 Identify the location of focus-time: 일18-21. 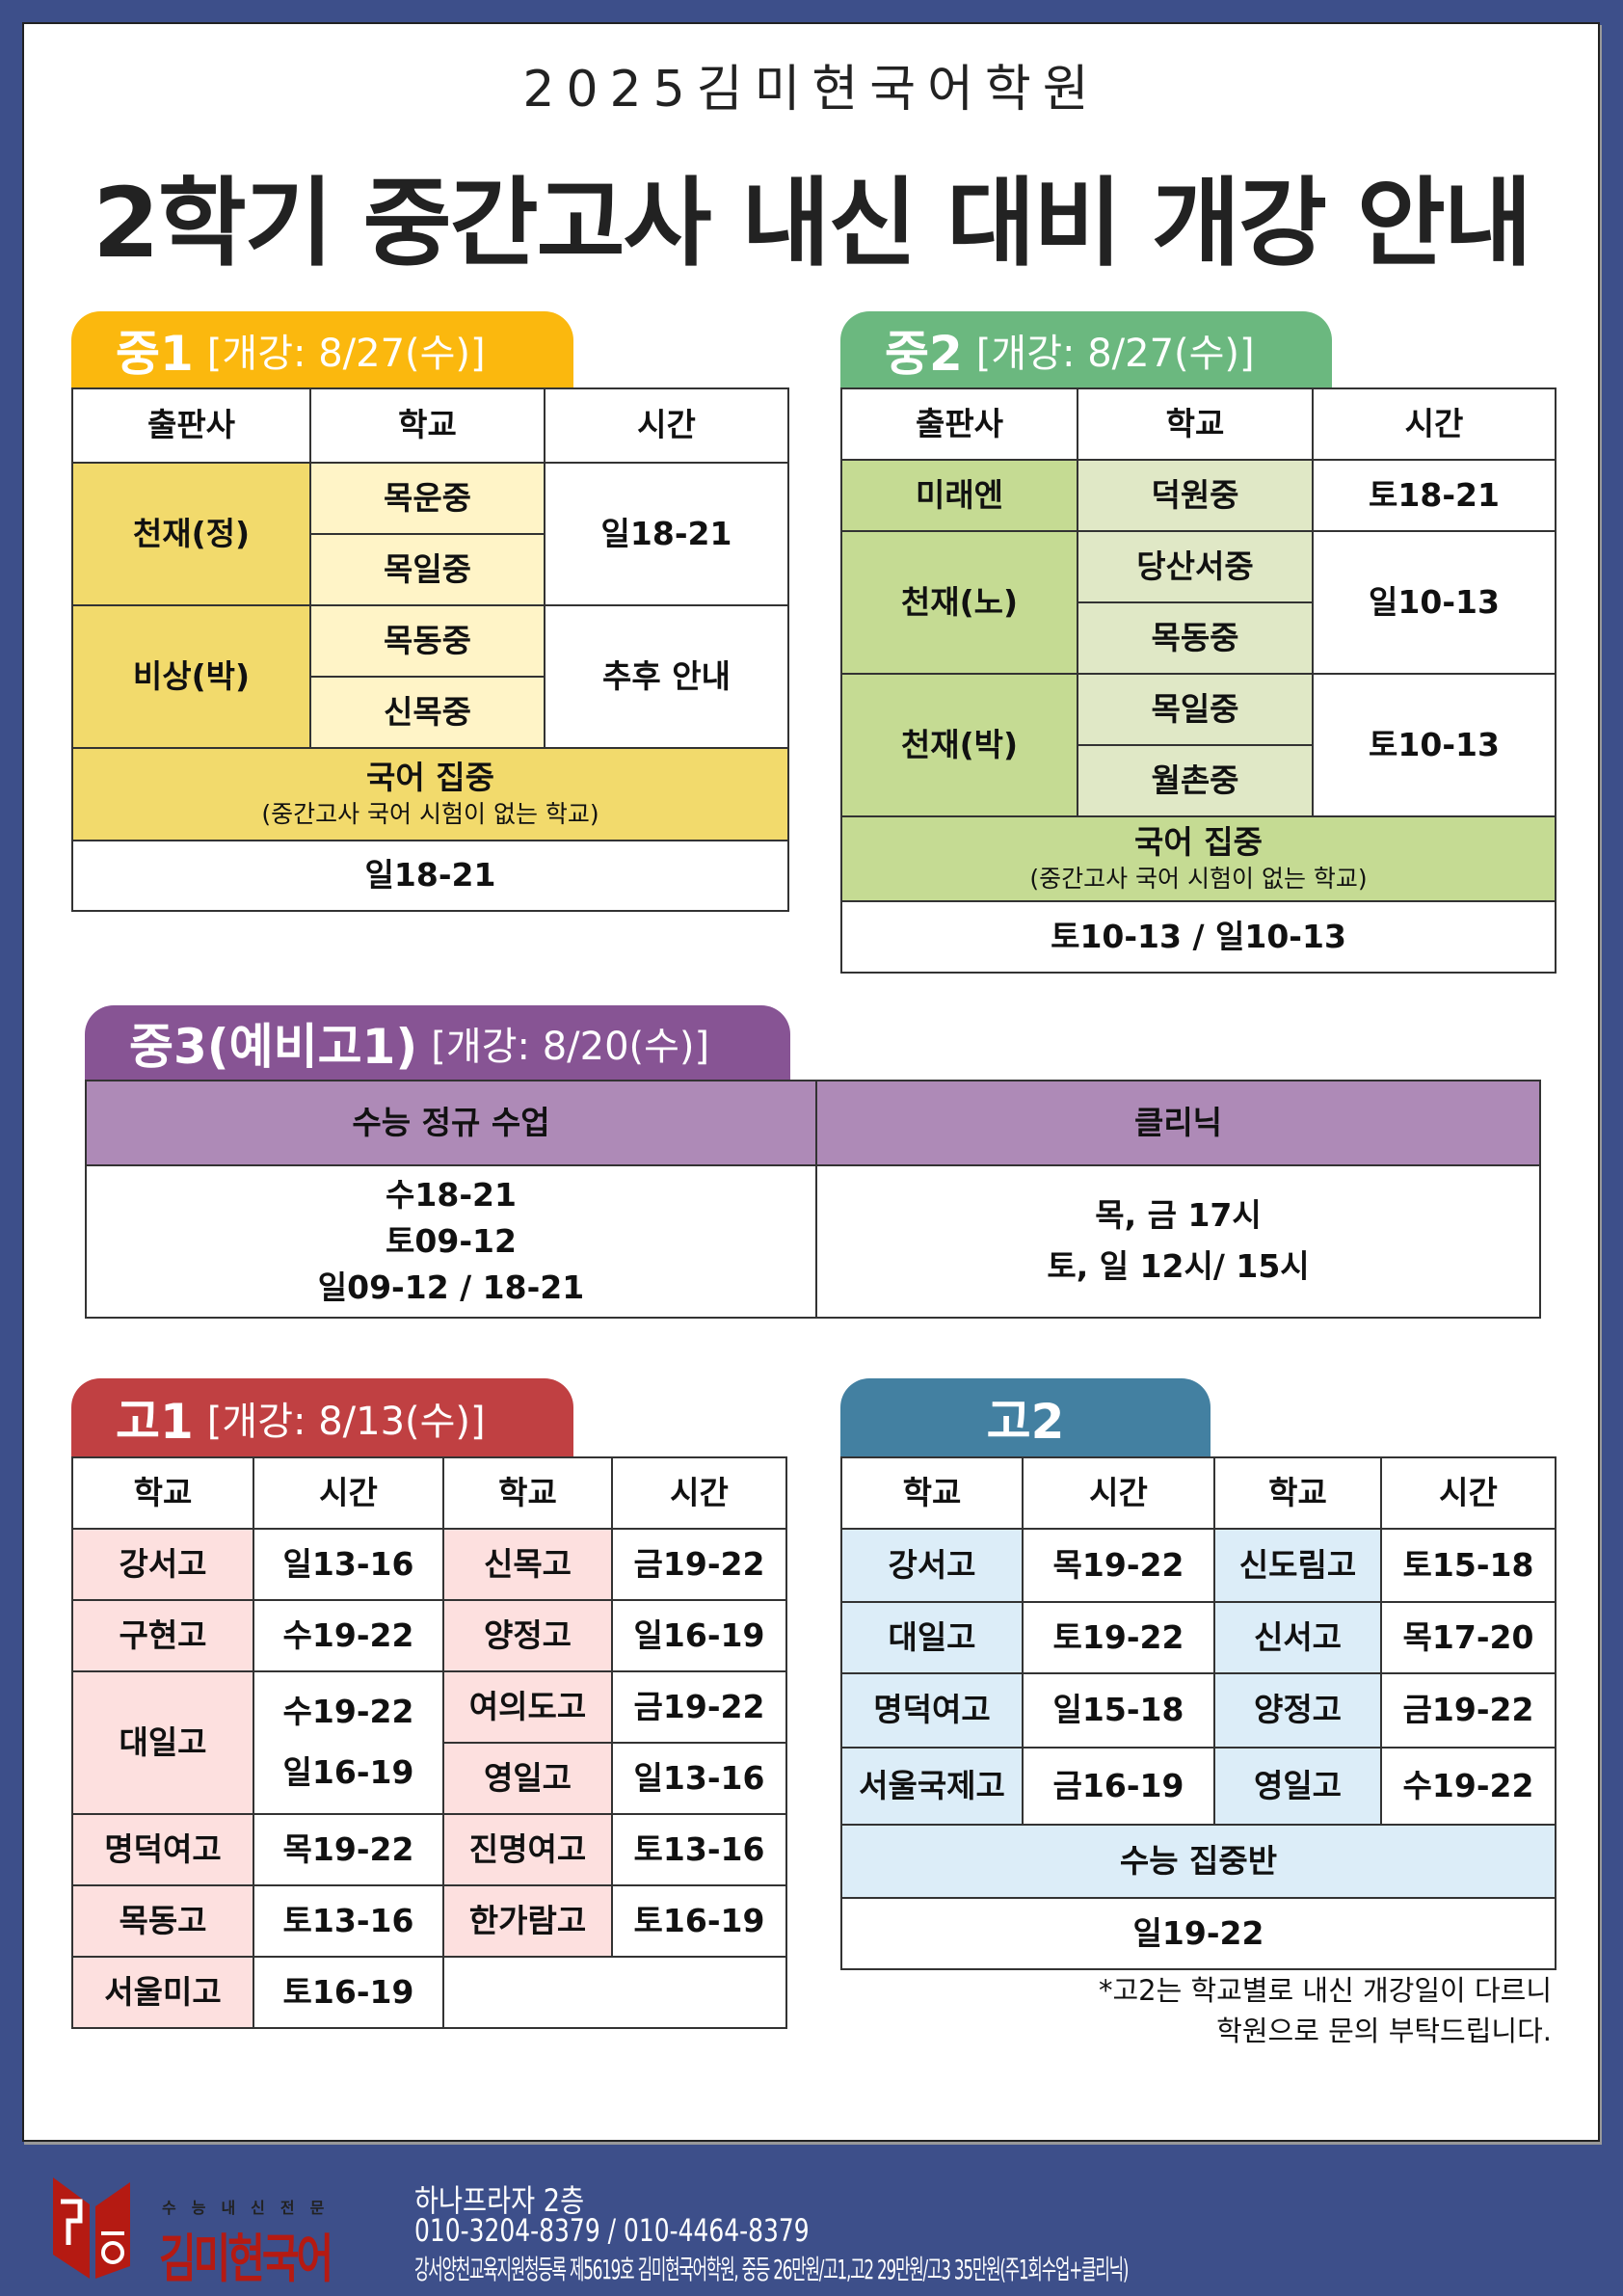
(430, 876).